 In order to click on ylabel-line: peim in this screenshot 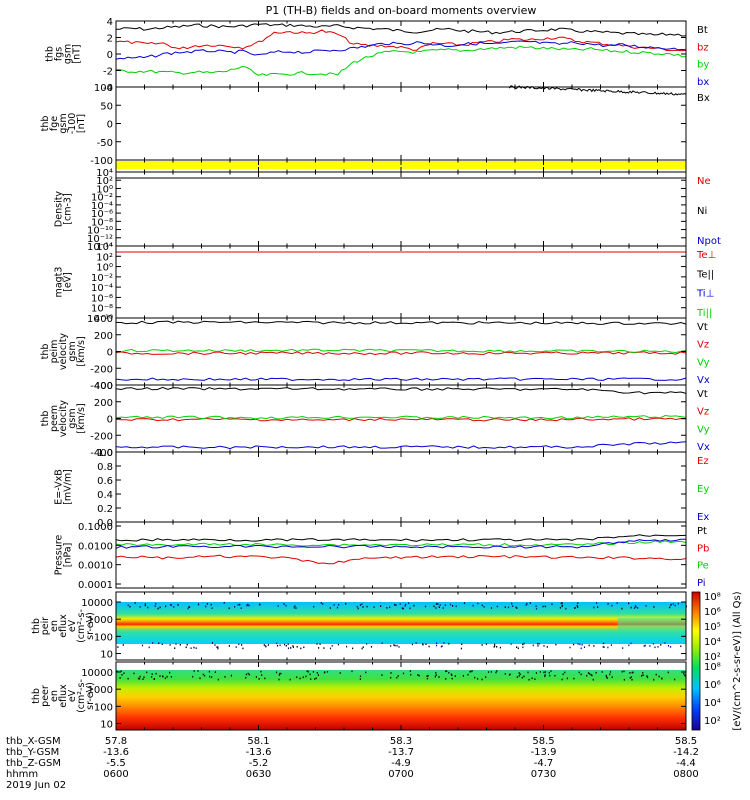, I will do `click(54, 352)`.